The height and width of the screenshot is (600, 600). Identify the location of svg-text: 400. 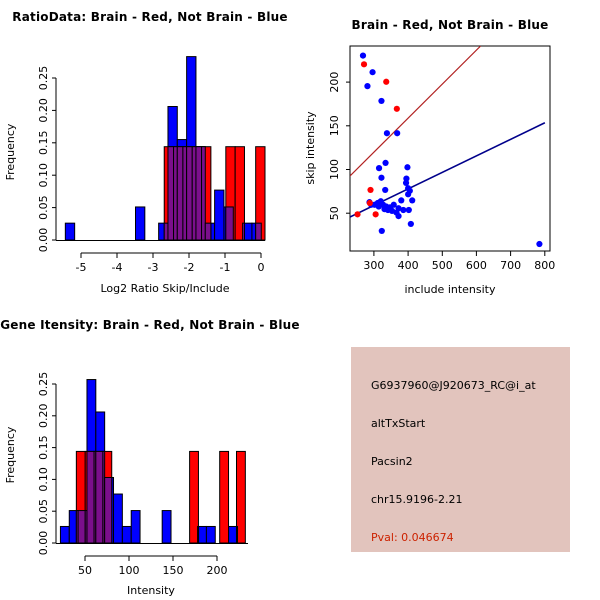
(408, 265).